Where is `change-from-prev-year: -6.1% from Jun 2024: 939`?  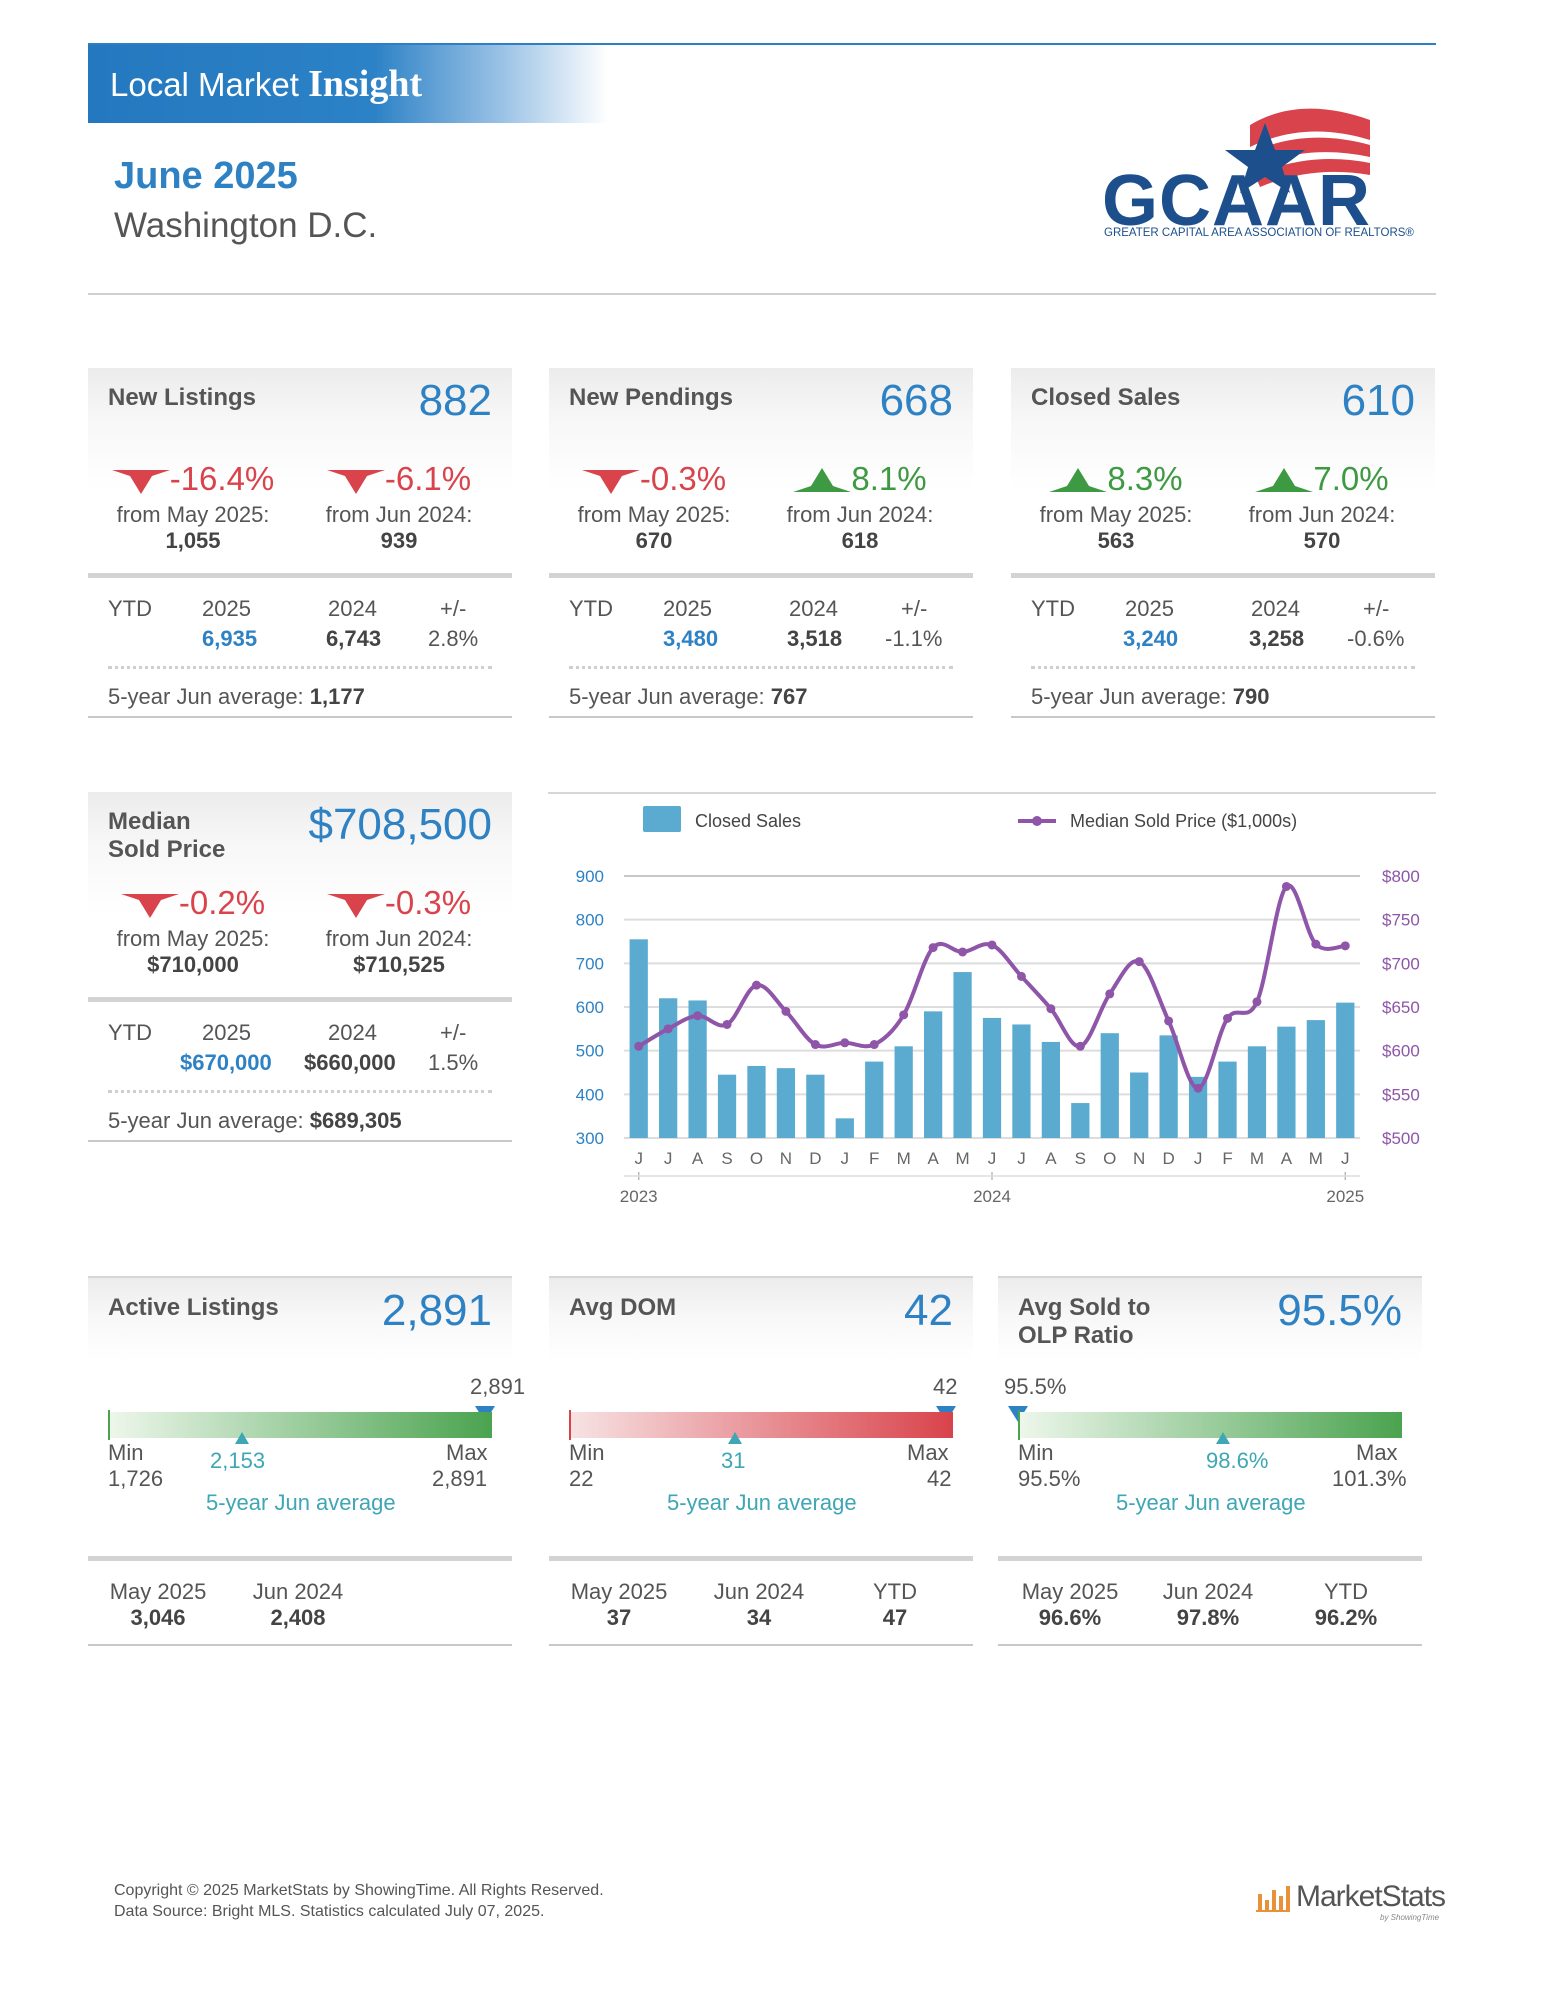
change-from-prev-year: -6.1% from Jun 2024: 939 is located at coordinates (399, 507).